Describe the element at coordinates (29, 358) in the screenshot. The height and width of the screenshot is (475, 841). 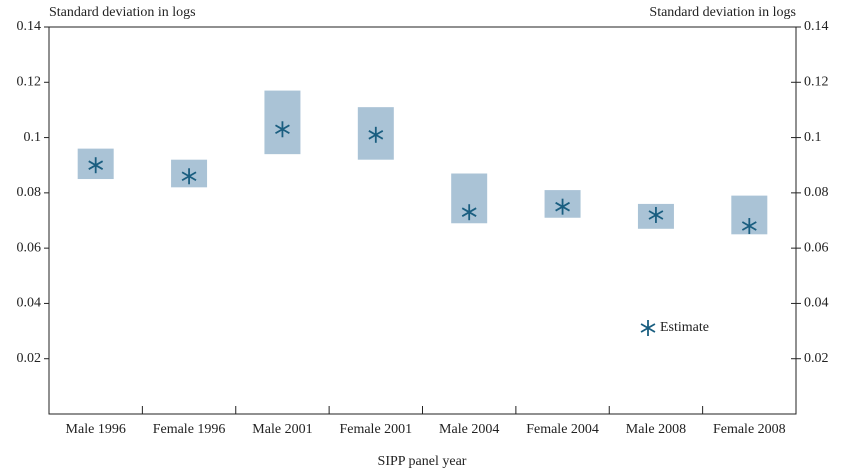
I see `y-tick-label: 0.02` at that location.